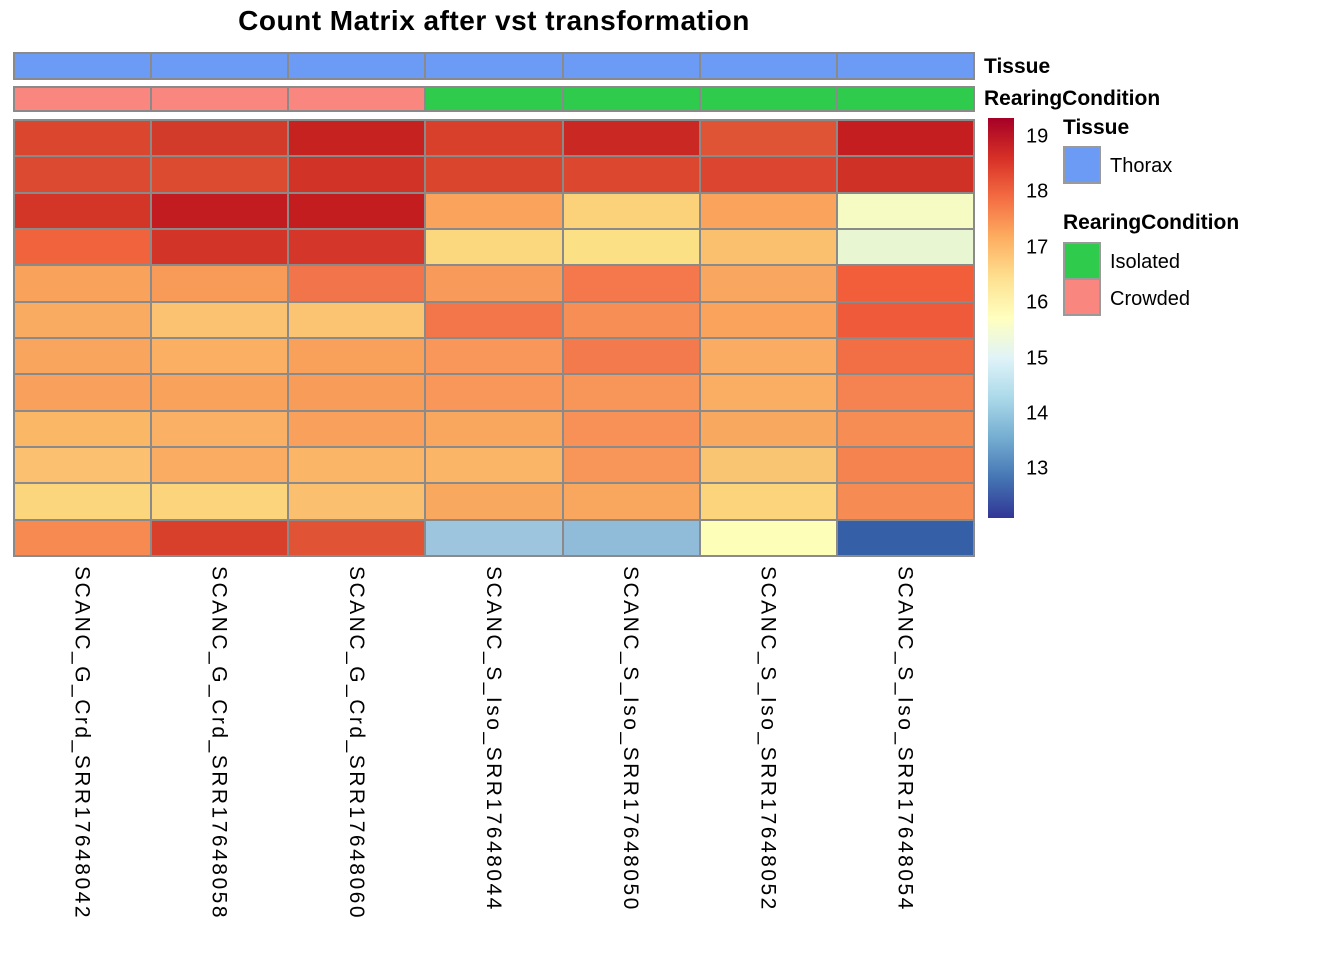 The width and height of the screenshot is (1344, 960). What do you see at coordinates (631, 428) in the screenshot?
I see `heatmap-cell-r9-c5` at bounding box center [631, 428].